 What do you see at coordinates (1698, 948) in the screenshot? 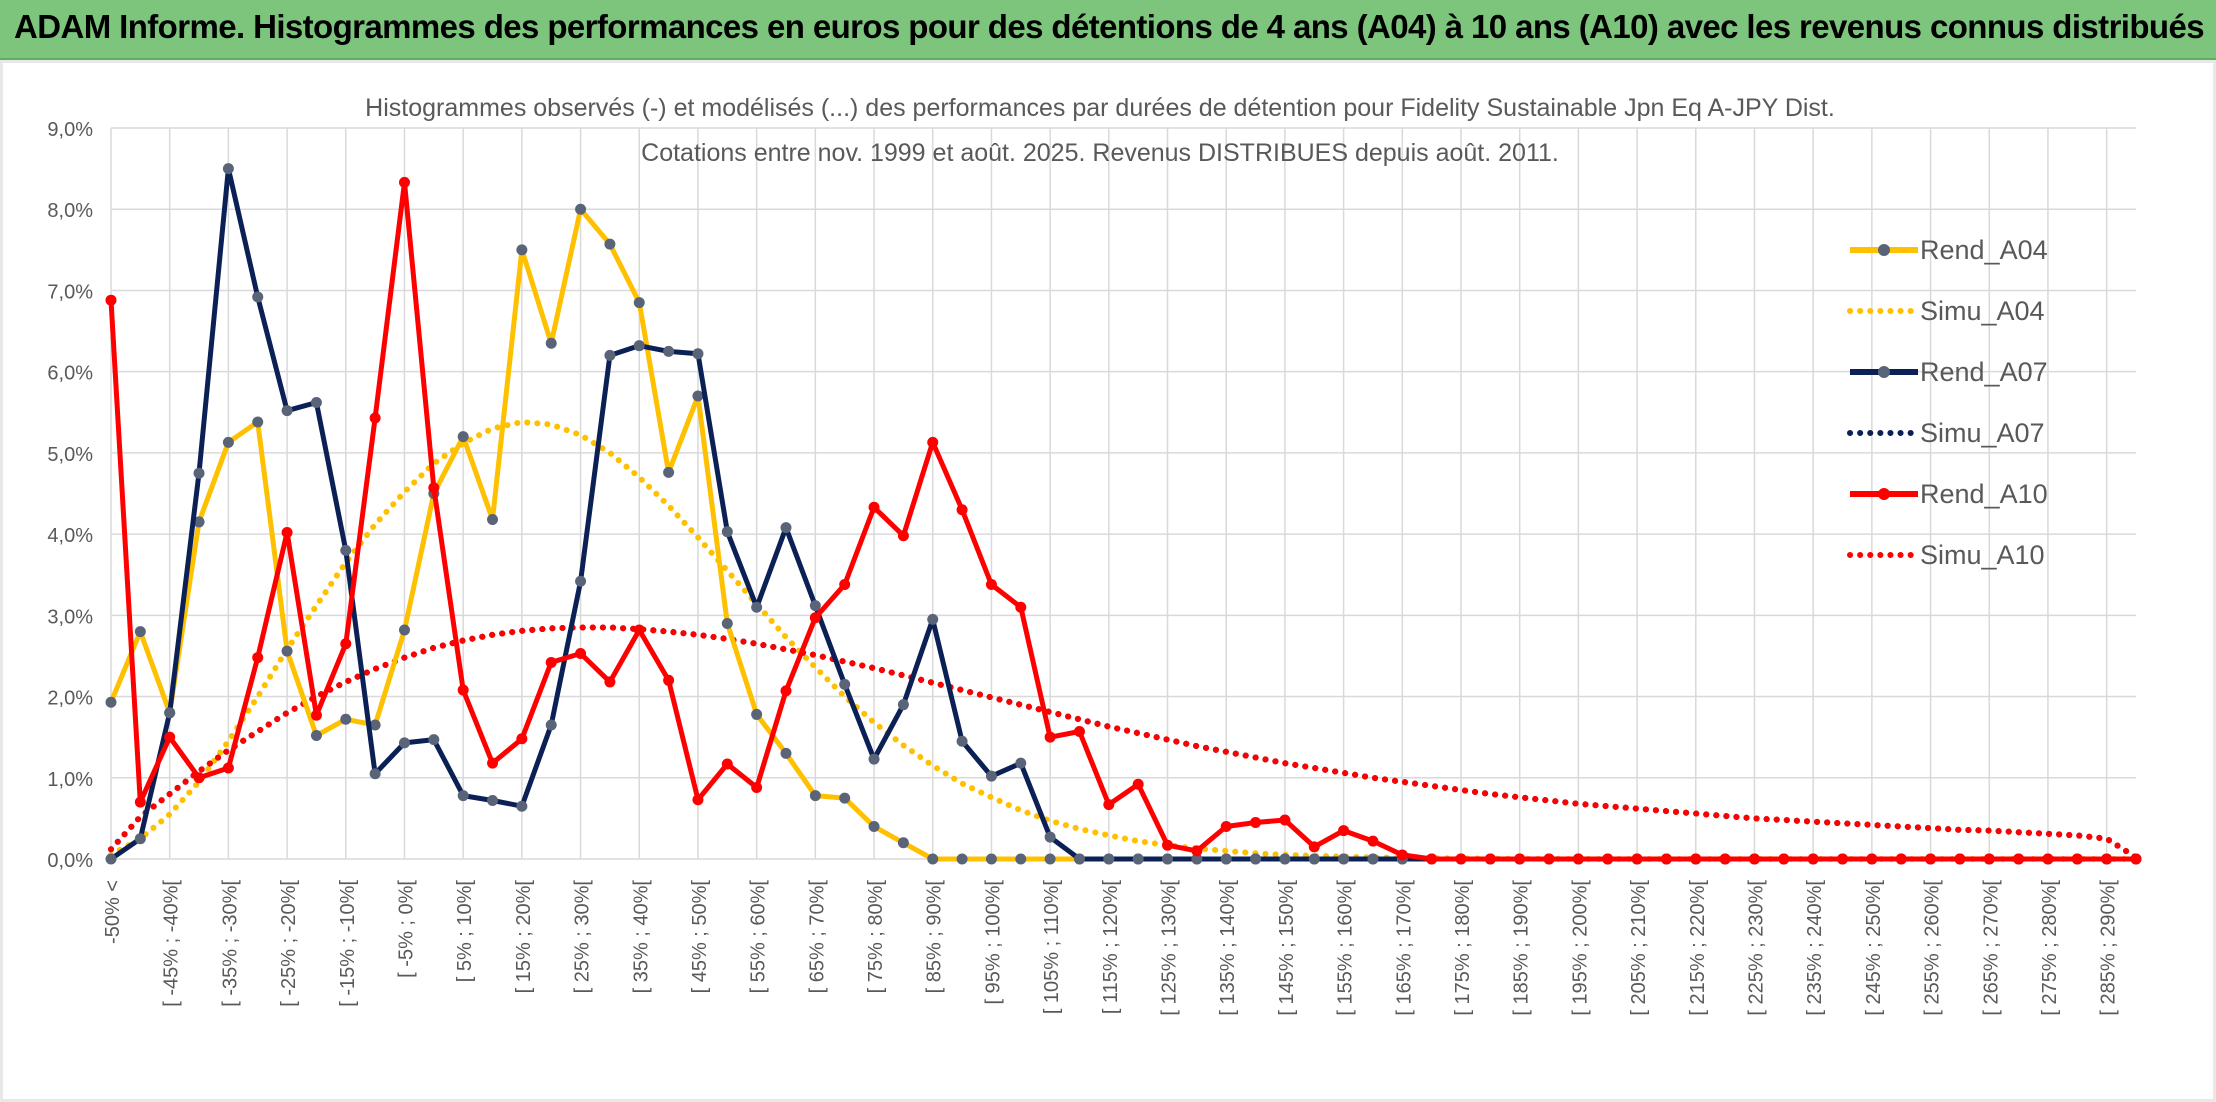
I see `x-tick-label: [ 215% ; 220%[` at bounding box center [1698, 948].